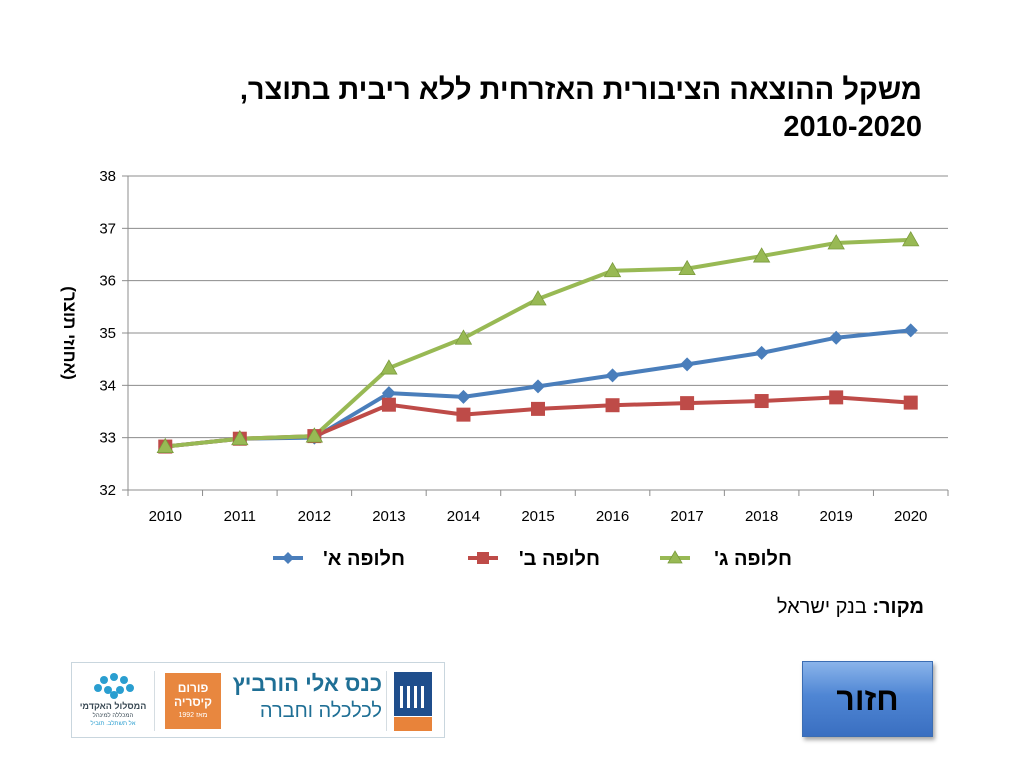  I want to click on x-tick-label: 2011, so click(240, 516).